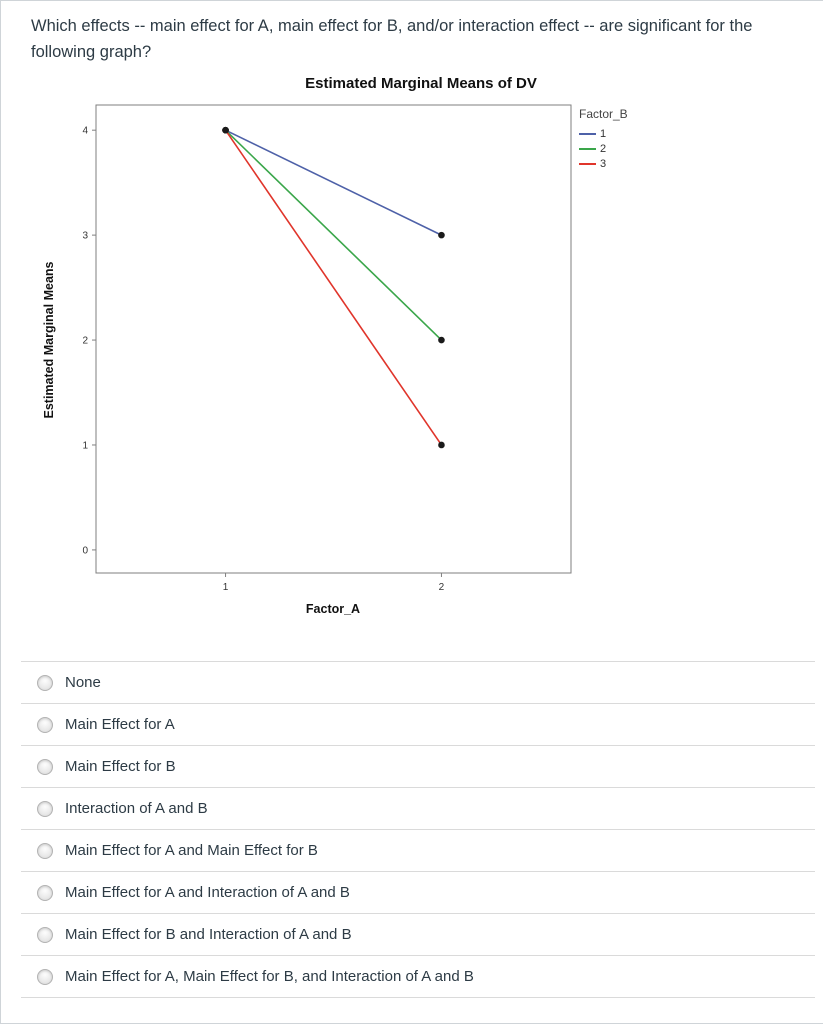  What do you see at coordinates (418, 766) in the screenshot?
I see `answer-option: Main Effect for B` at bounding box center [418, 766].